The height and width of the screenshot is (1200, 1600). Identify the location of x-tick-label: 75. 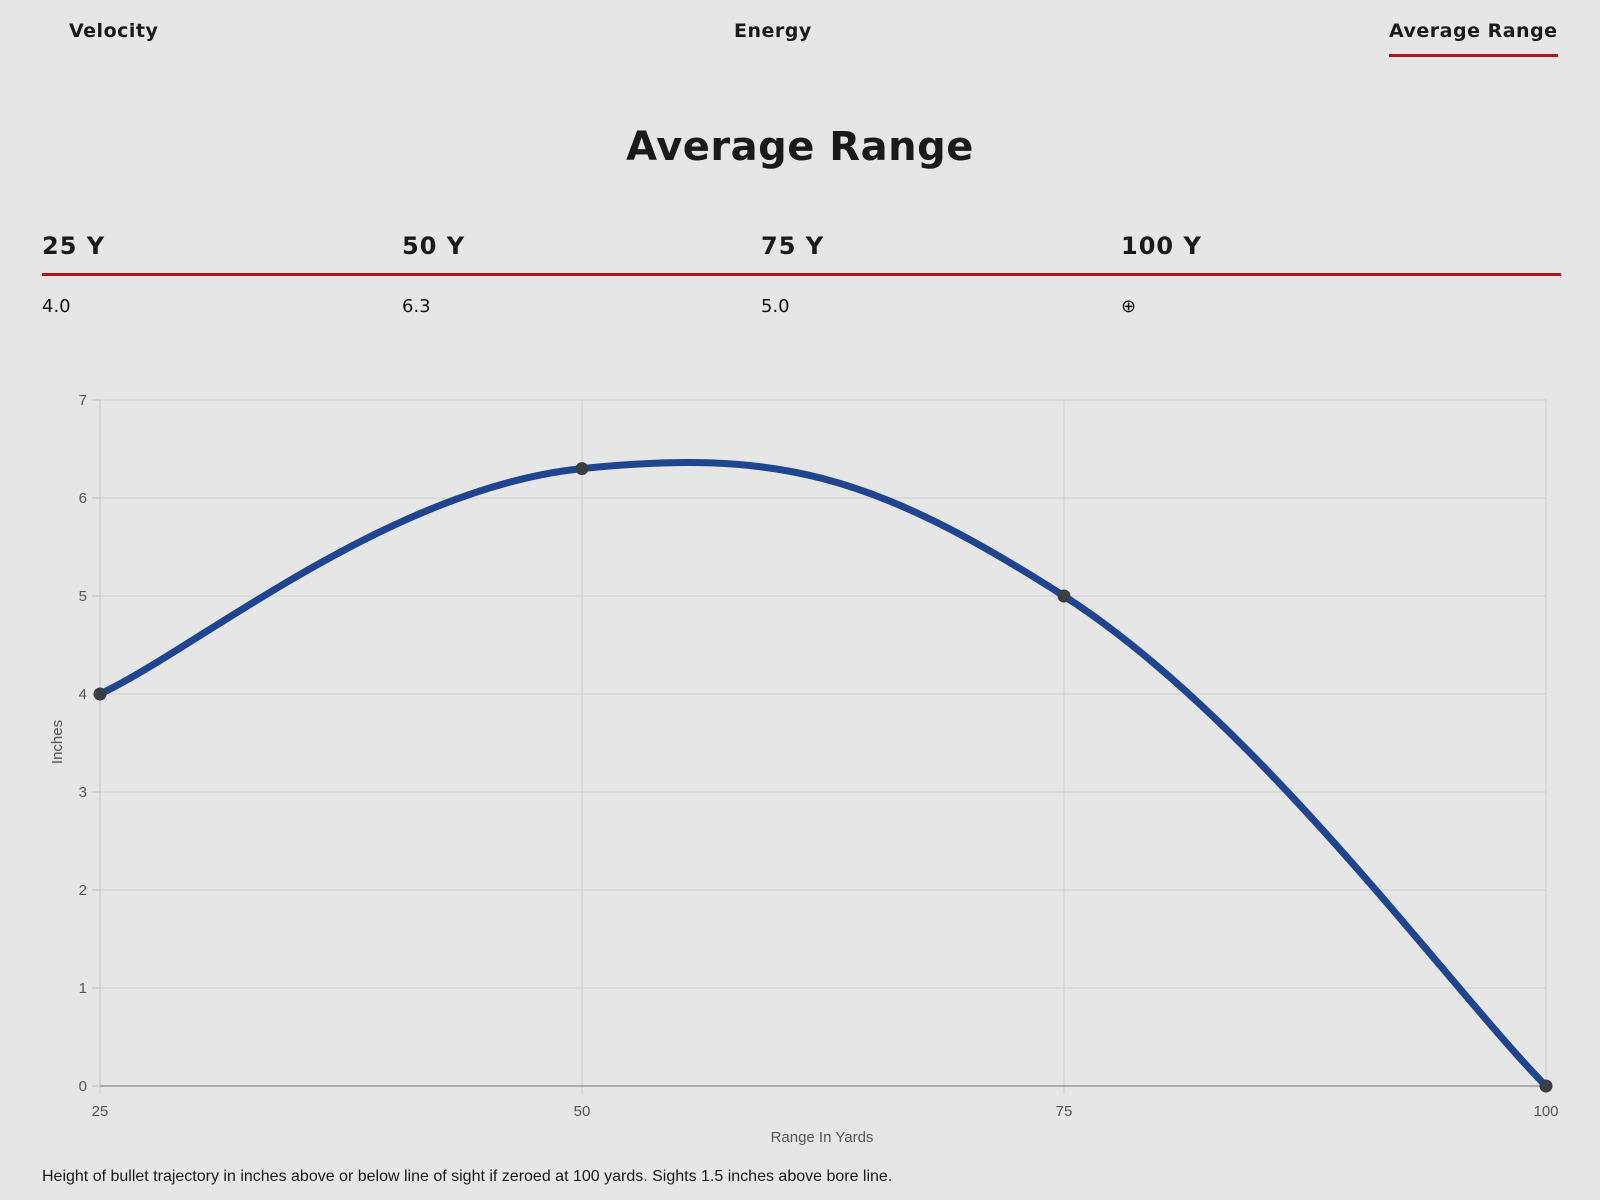
(1064, 1111).